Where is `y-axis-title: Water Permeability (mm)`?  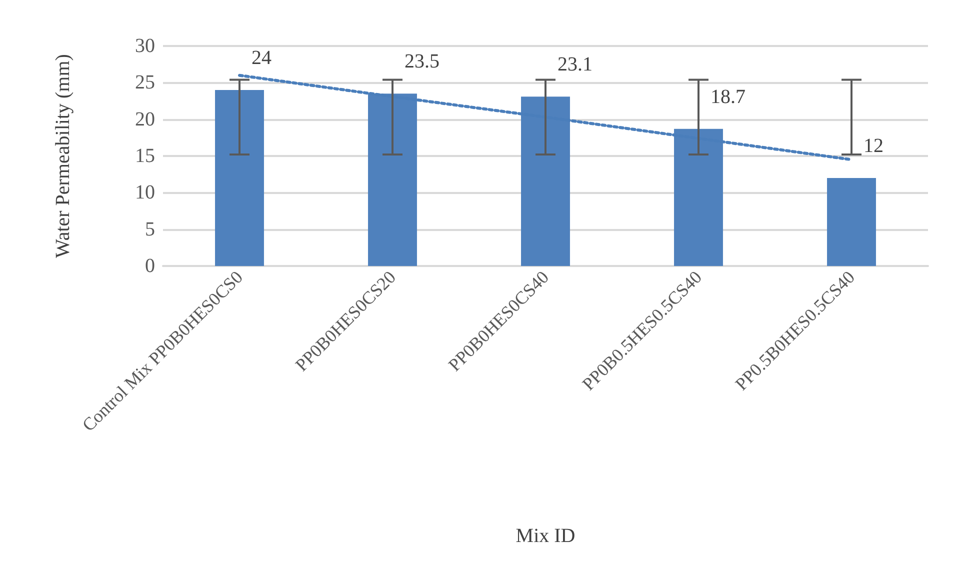
y-axis-title: Water Permeability (mm) is located at coordinates (63, 156).